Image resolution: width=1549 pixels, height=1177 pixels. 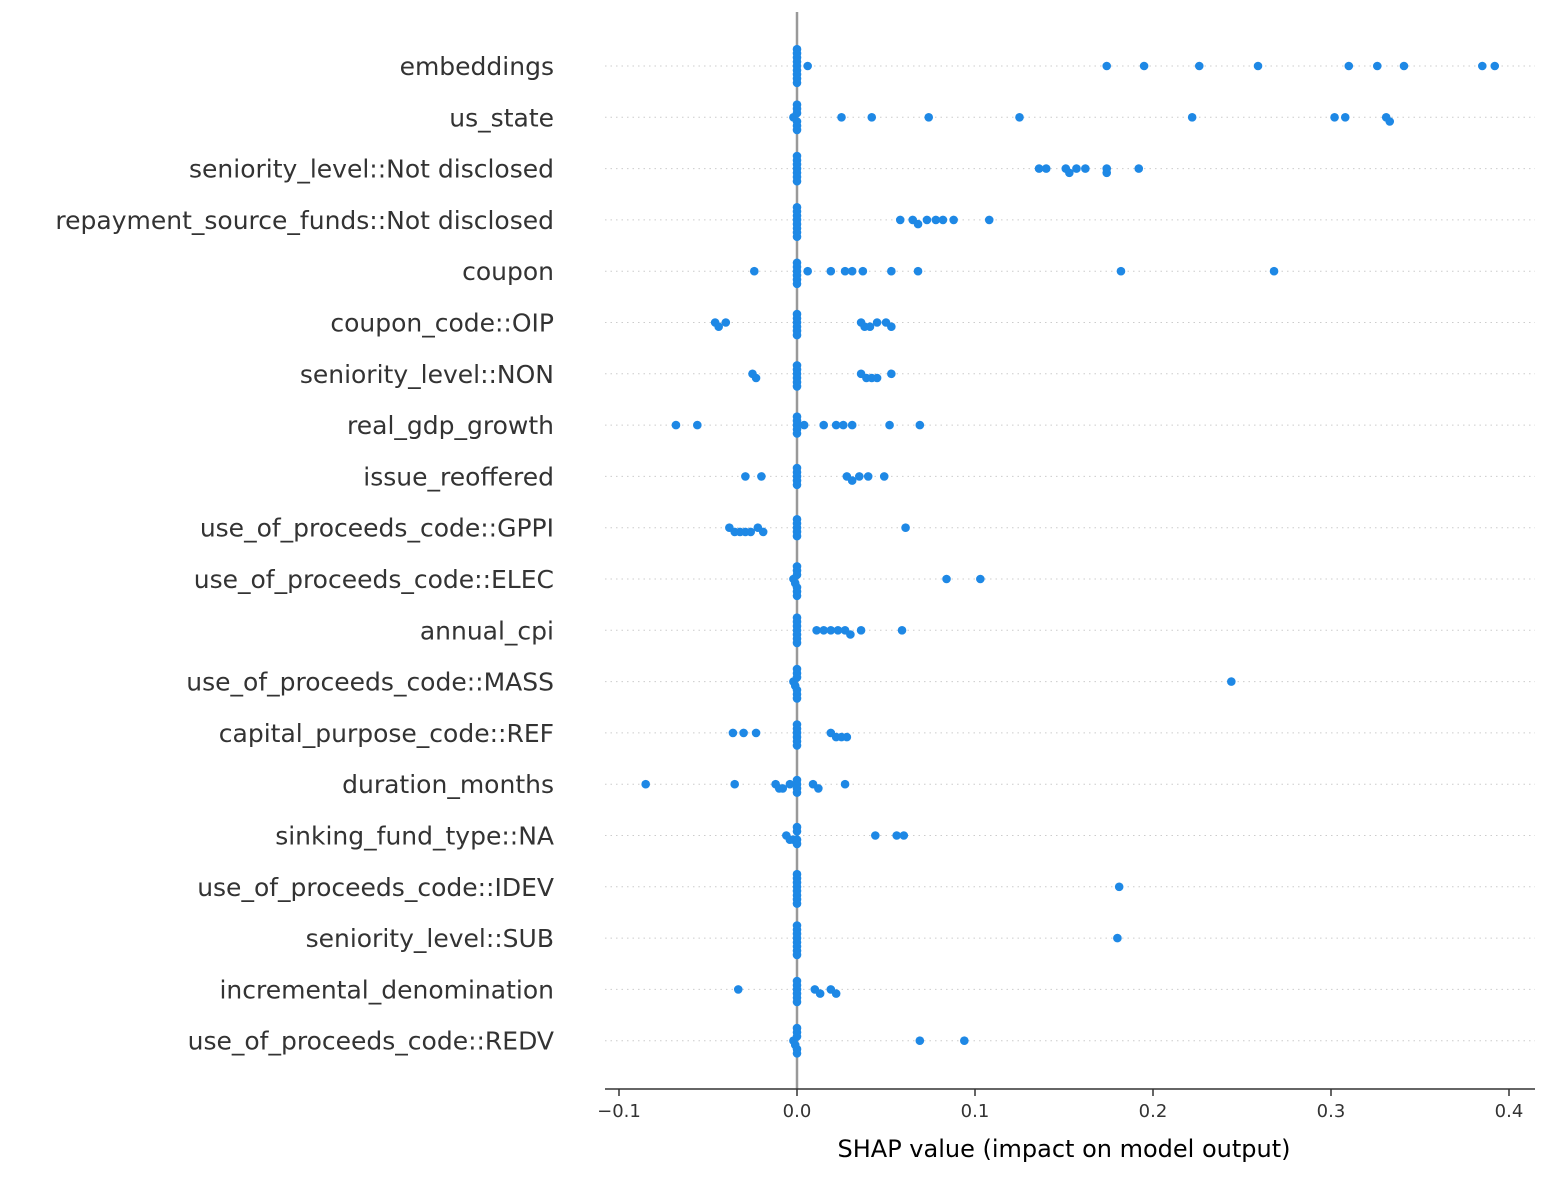 I want to click on x-tick-label: 0.3, so click(x=1331, y=1111).